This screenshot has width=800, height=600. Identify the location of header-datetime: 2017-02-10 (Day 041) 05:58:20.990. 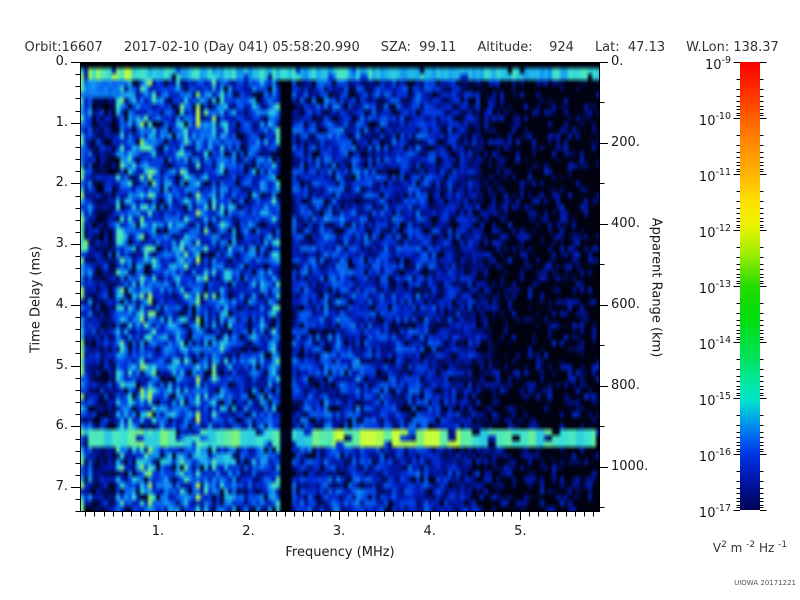
(241, 47).